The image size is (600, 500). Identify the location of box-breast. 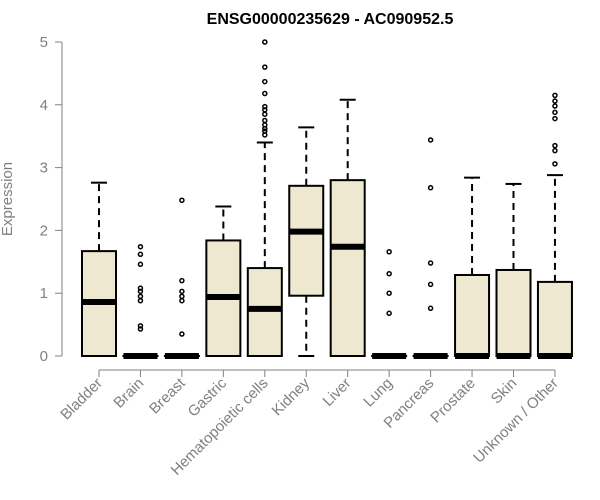
(181, 278).